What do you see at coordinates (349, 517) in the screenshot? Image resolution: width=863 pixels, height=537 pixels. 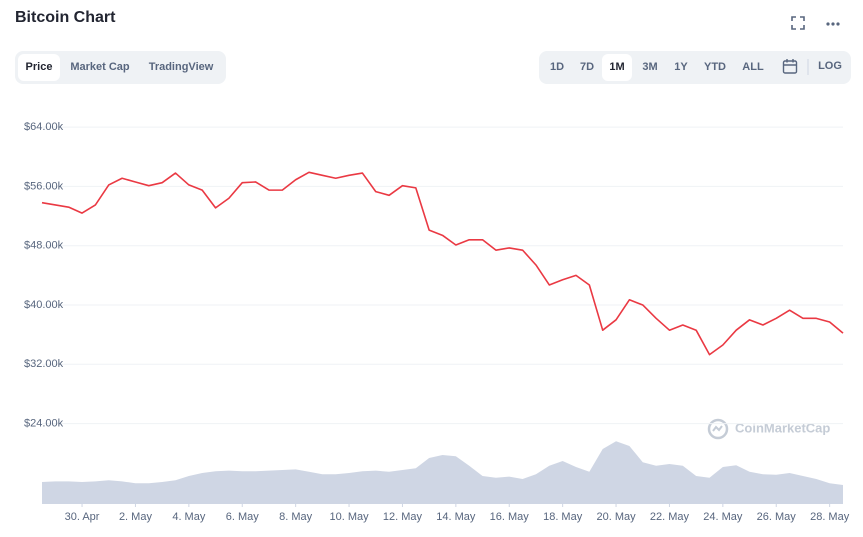 I see `x-tick-label: 10. May` at bounding box center [349, 517].